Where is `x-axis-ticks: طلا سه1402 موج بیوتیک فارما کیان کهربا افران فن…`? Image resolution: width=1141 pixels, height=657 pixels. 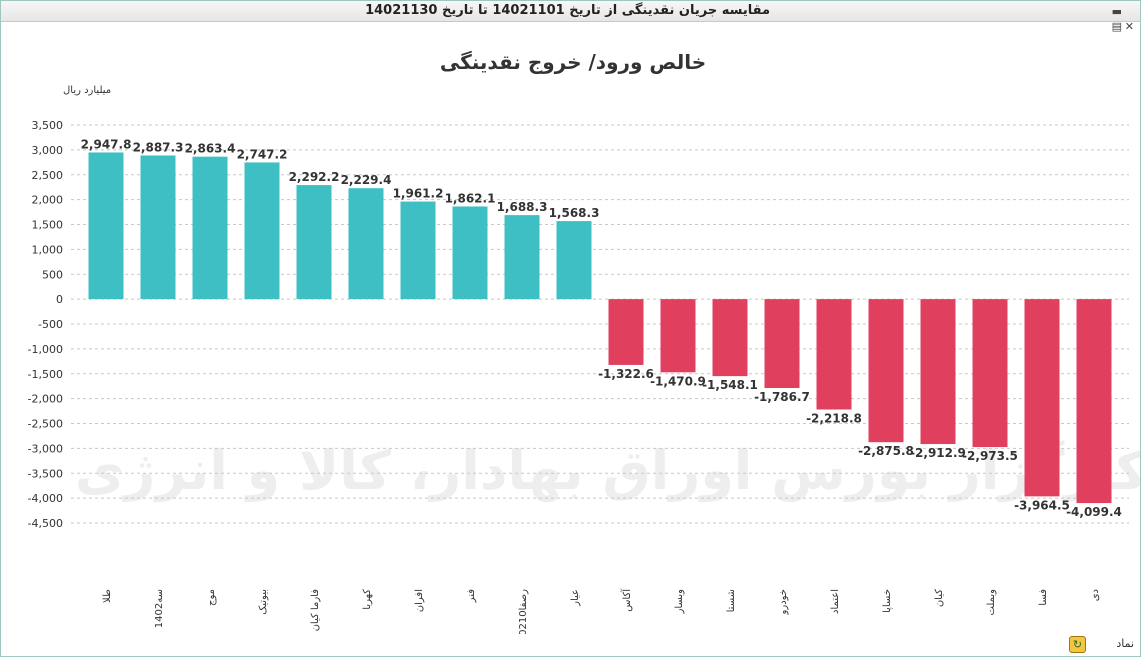
x-axis-ticks: طلا سه1402 موج بیوتیک فارما کیان کهربا افران فن… is located at coordinates (601, 611).